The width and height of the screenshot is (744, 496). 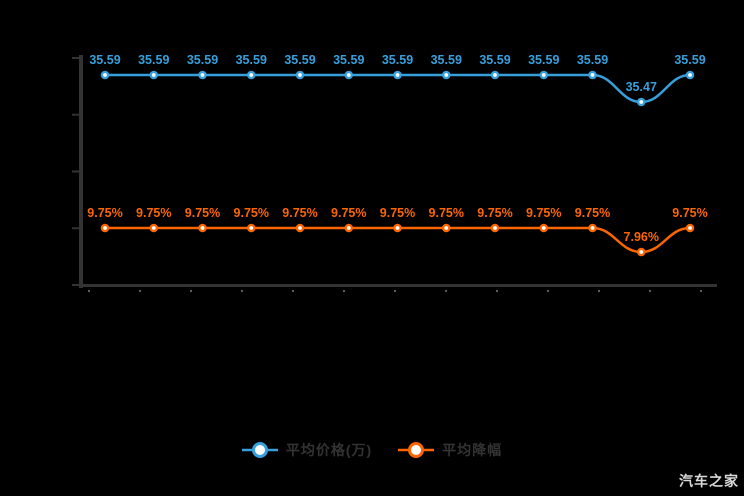 What do you see at coordinates (81, 171) in the screenshot?
I see `y-axis-line` at bounding box center [81, 171].